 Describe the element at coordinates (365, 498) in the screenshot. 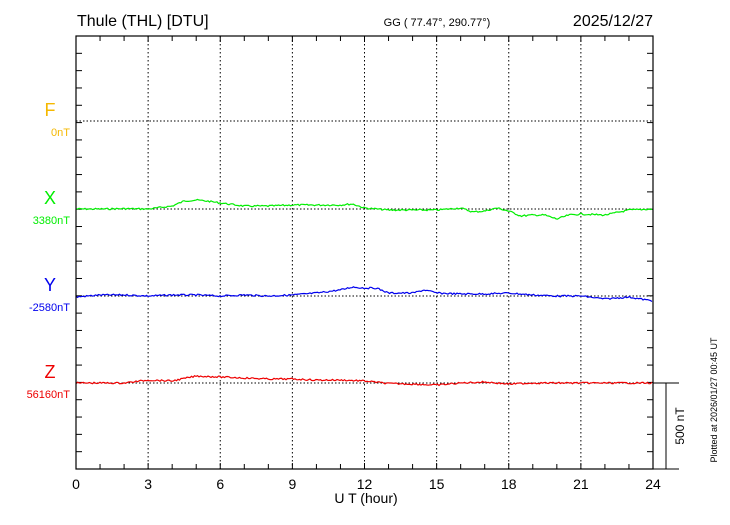

I see `x-axis-label: U T (hour)` at that location.